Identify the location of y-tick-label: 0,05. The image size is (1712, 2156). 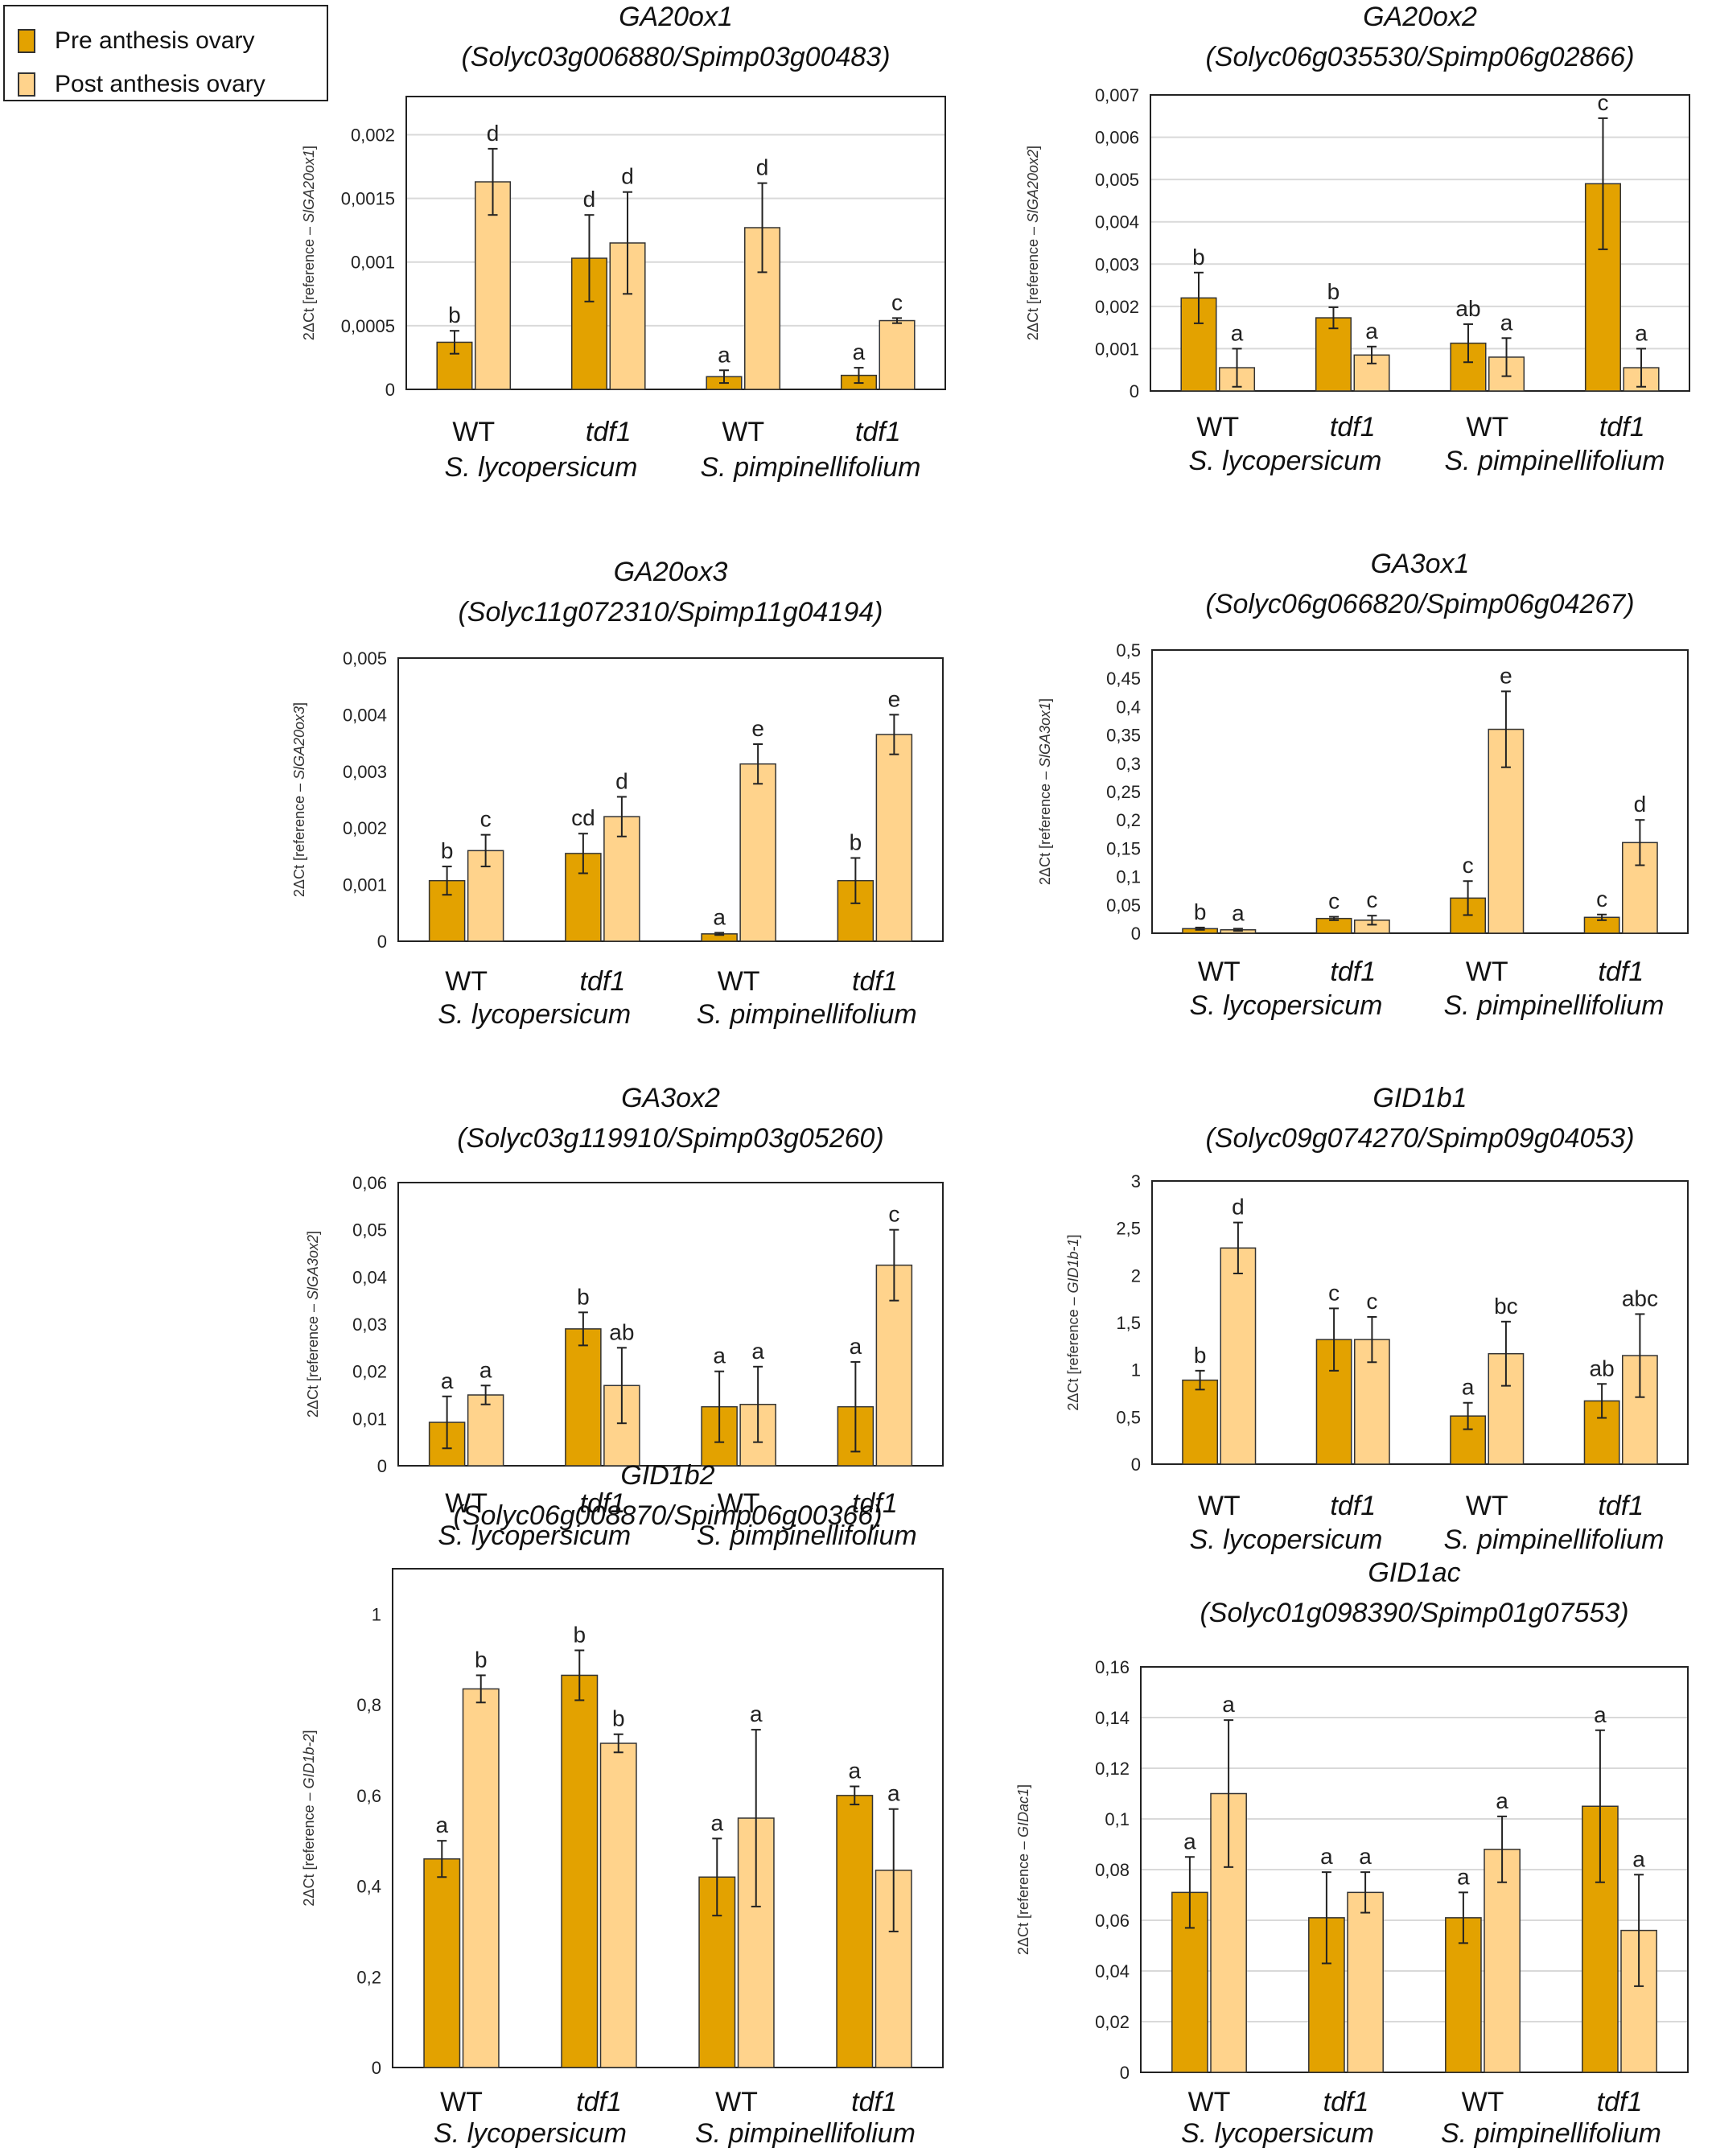
(369, 1230).